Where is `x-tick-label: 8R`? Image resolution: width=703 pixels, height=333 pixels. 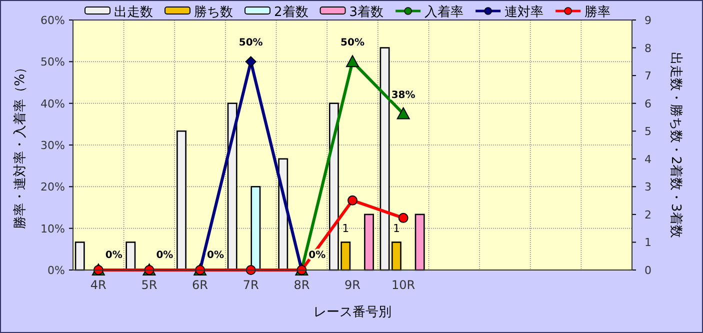 x-tick-label: 8R is located at coordinates (302, 285).